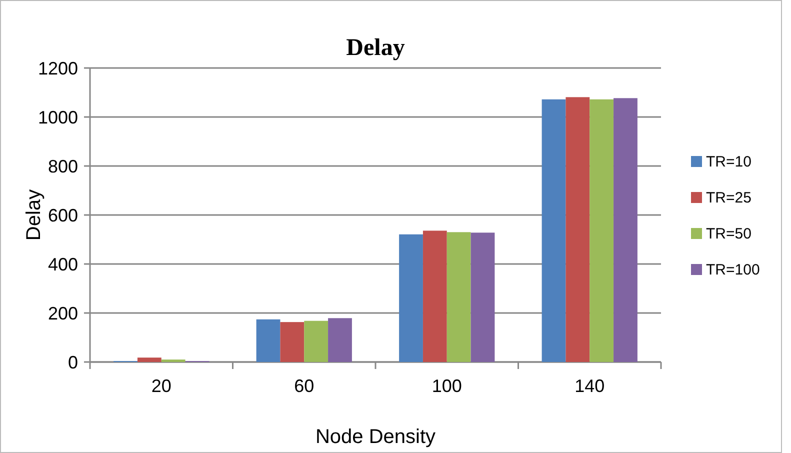  What do you see at coordinates (729, 197) in the screenshot?
I see `legend-label: TR=25` at bounding box center [729, 197].